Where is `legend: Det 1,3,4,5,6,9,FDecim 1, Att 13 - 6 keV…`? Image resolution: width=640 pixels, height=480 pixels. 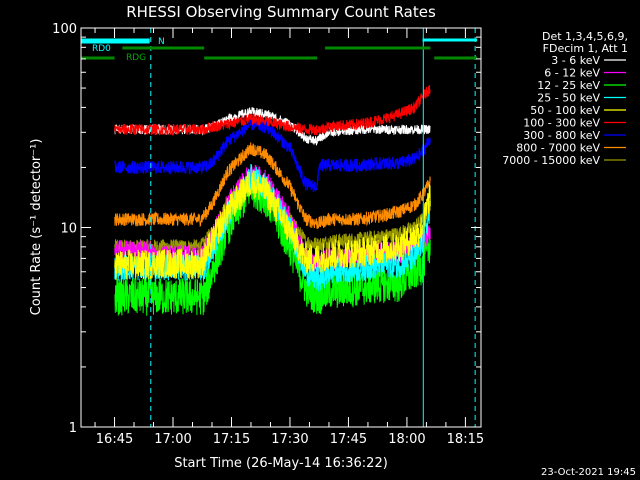 legend: Det 1,3,4,5,6,9,FDecim 1, Att 13 - 6 keV… is located at coordinates (565, 98).